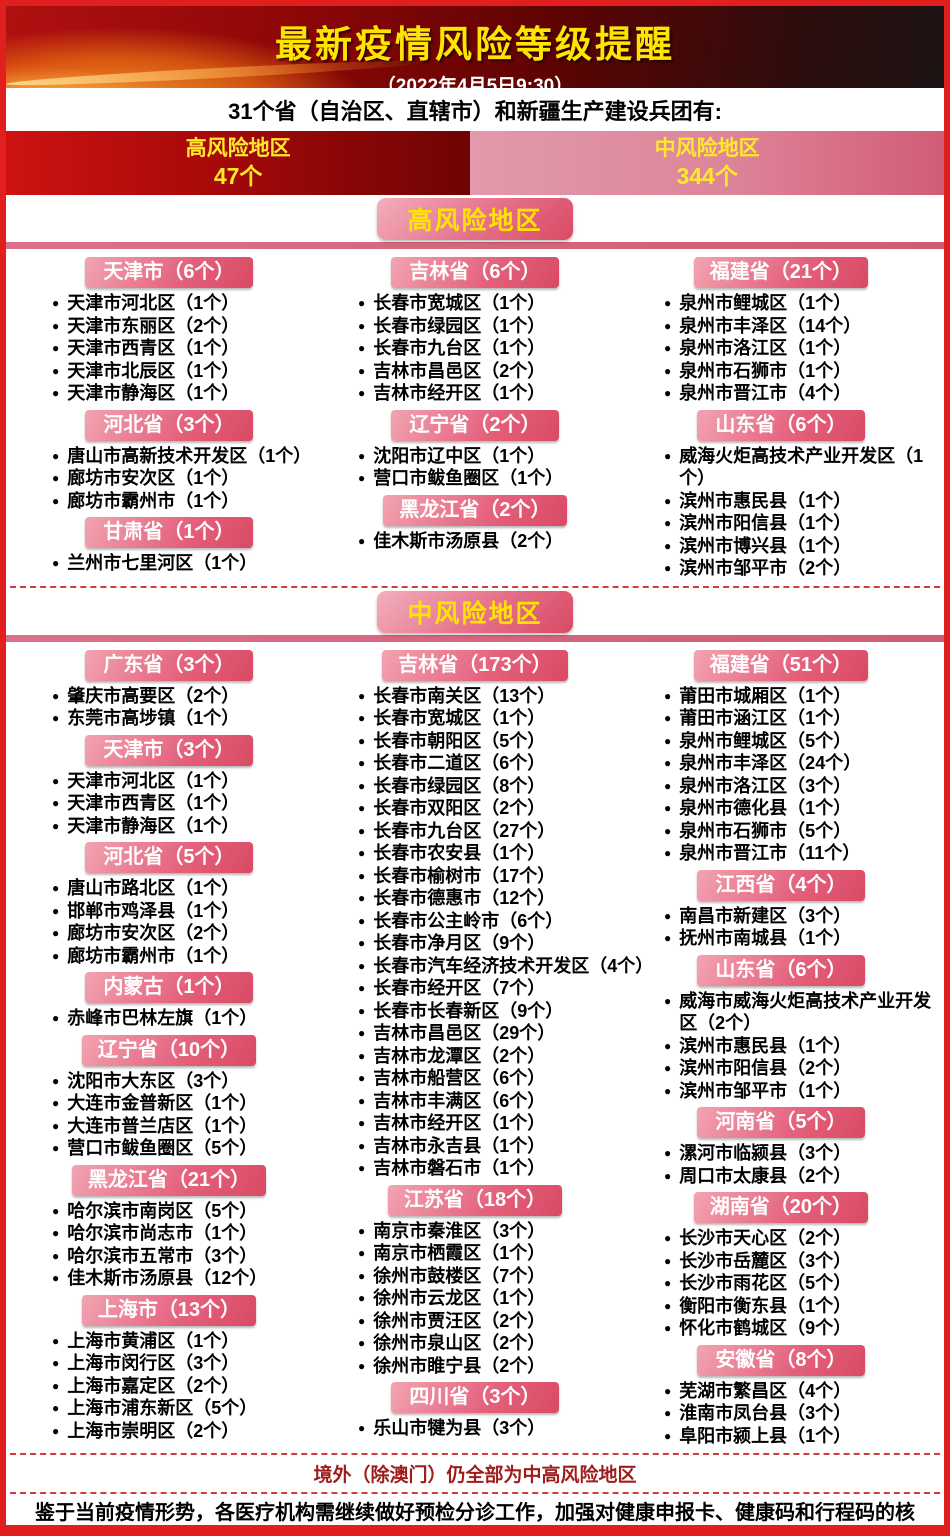 The width and height of the screenshot is (950, 1536). Describe the element at coordinates (459, 325) in the screenshot. I see `risk-area-label: 长春市绿园区（1个）` at that location.